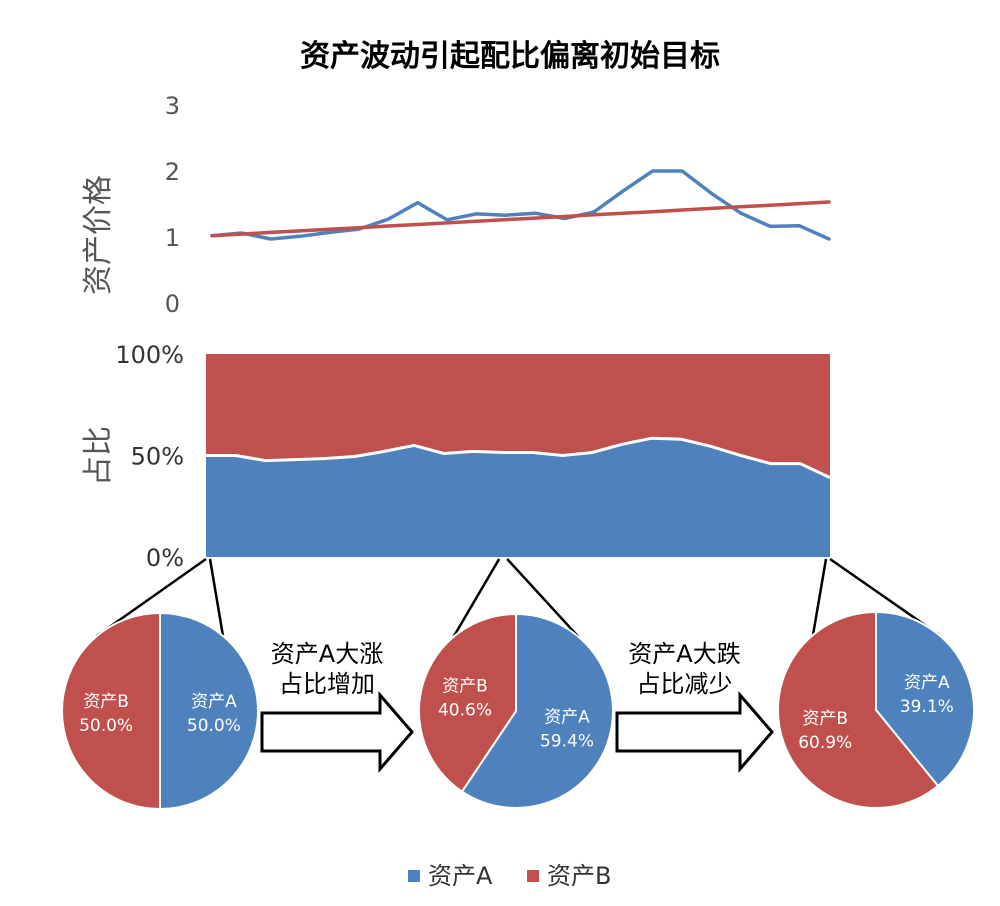  What do you see at coordinates (165, 558) in the screenshot?
I see `share-axis-tick-label: 0%` at bounding box center [165, 558].